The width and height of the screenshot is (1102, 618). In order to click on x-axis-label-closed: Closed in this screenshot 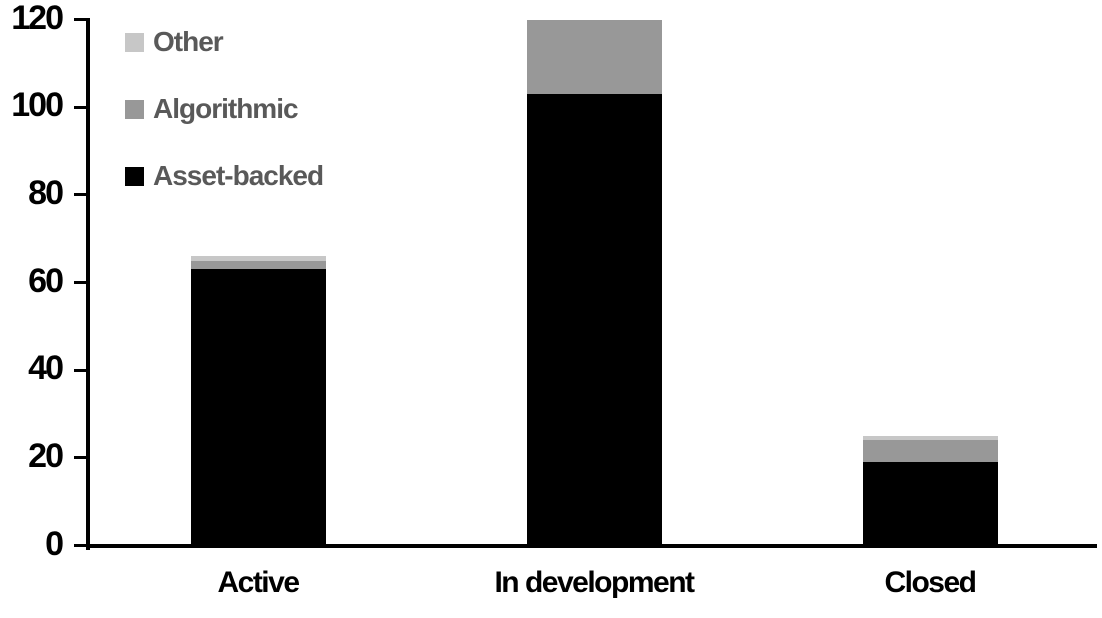, I will do `click(930, 582)`.